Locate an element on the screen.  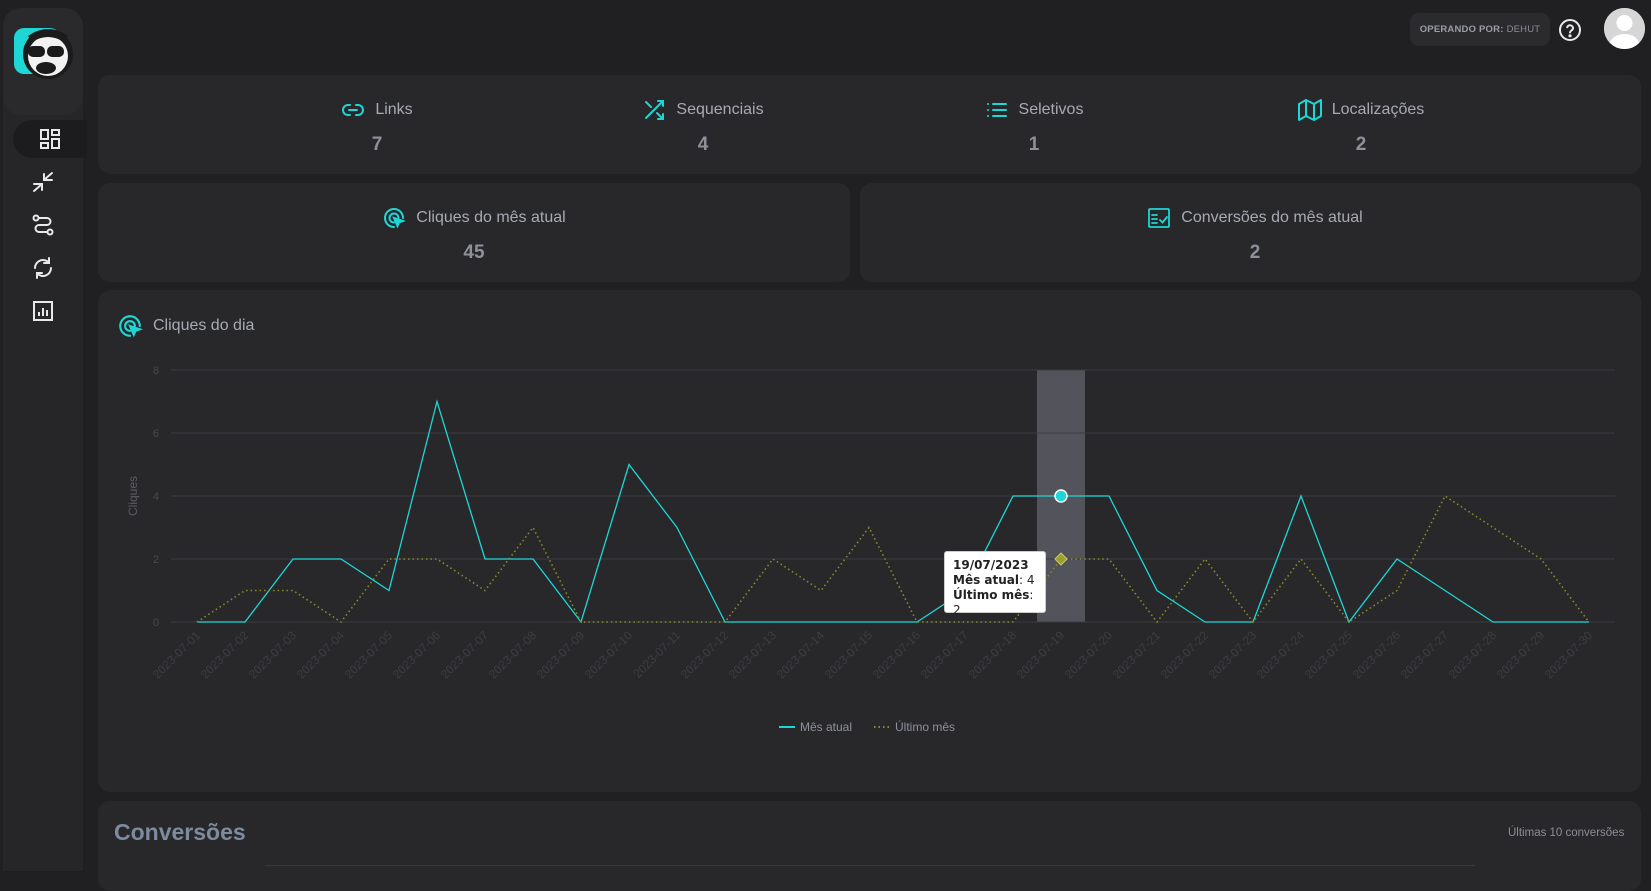
map-icon is located at coordinates (1309, 110).